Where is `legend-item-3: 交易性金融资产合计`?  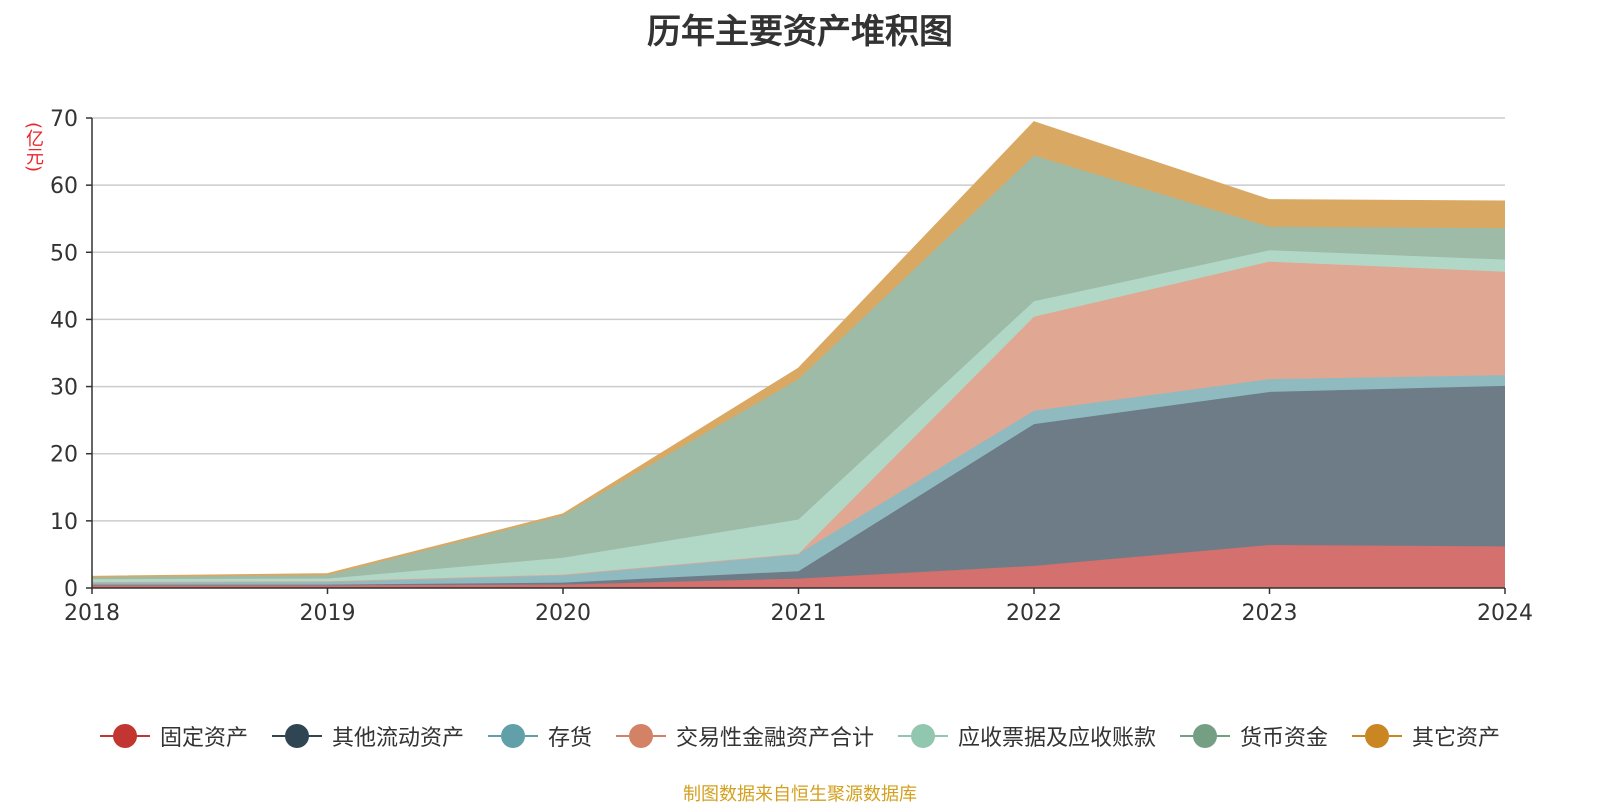
legend-item-3: 交易性金融资产合计 is located at coordinates (744, 736).